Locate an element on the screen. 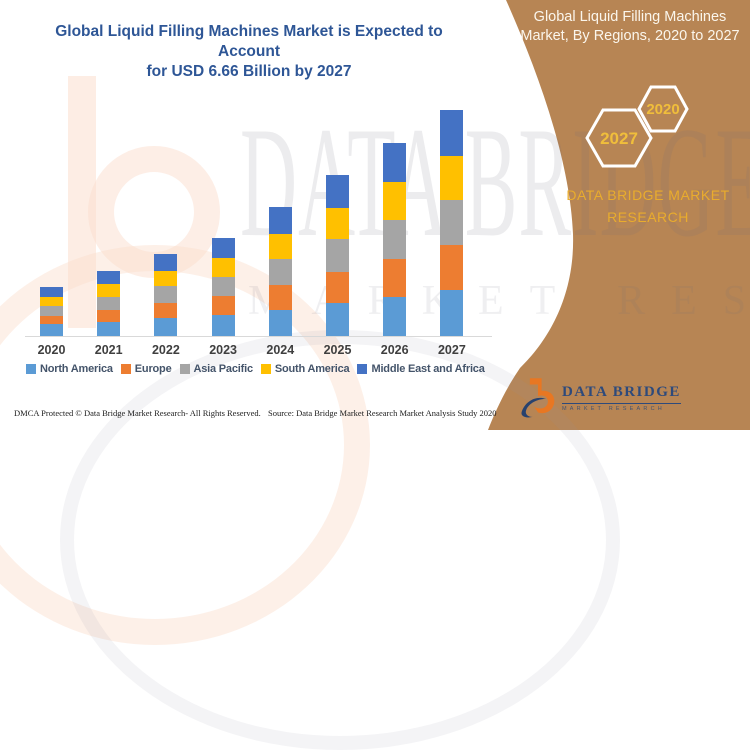  legend-label: South America is located at coordinates (312, 369).